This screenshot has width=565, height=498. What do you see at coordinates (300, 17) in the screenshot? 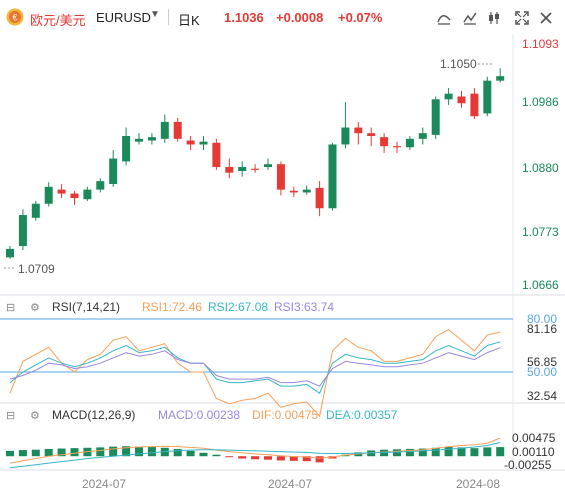
I see `price-change: +0.0008` at bounding box center [300, 17].